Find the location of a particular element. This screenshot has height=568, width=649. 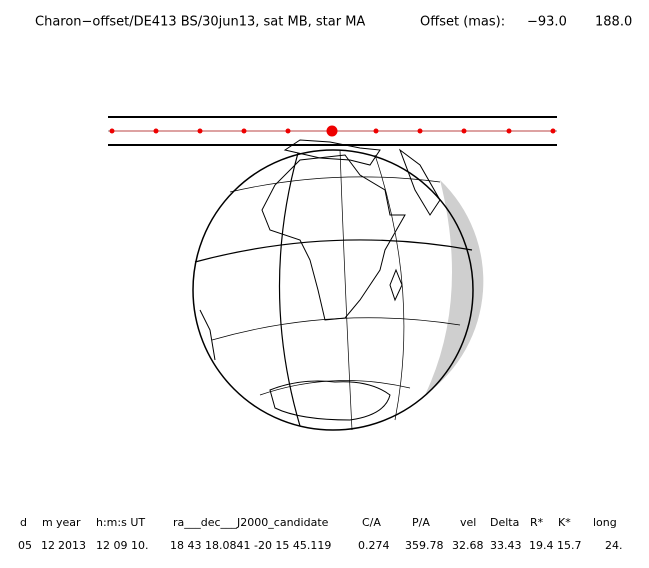

column-header: P/A is located at coordinates (421, 522).